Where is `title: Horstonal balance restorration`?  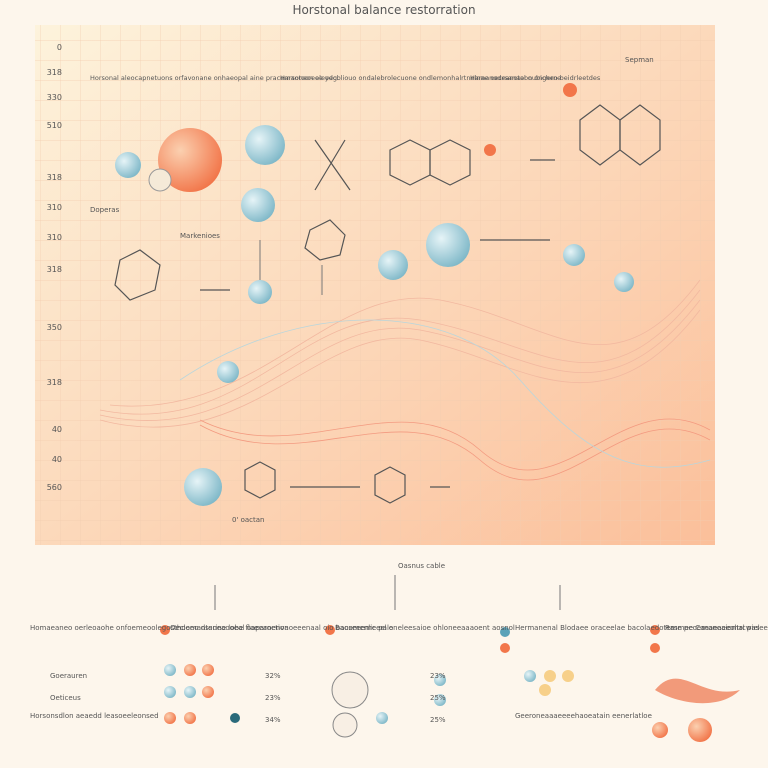 title: Horstonal balance restorration is located at coordinates (383, 10).